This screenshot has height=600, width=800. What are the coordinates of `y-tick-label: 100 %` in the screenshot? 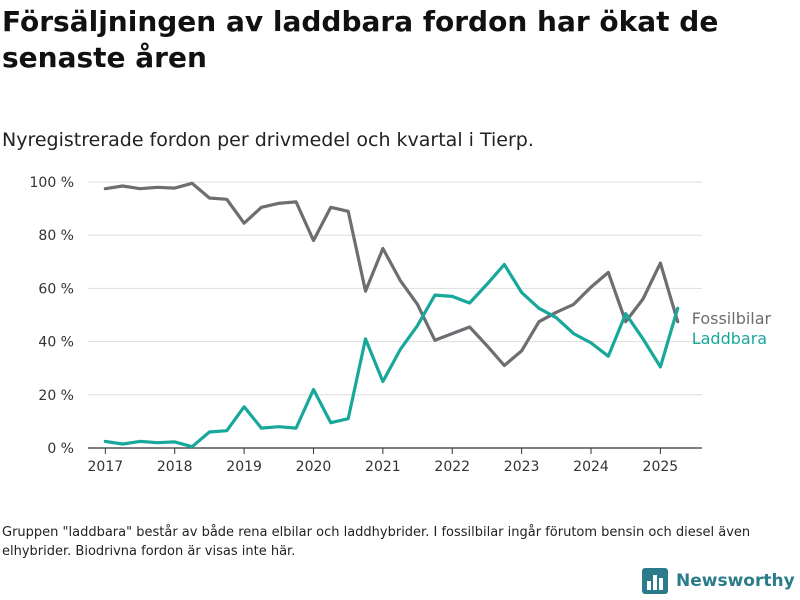 It's located at (52, 183).